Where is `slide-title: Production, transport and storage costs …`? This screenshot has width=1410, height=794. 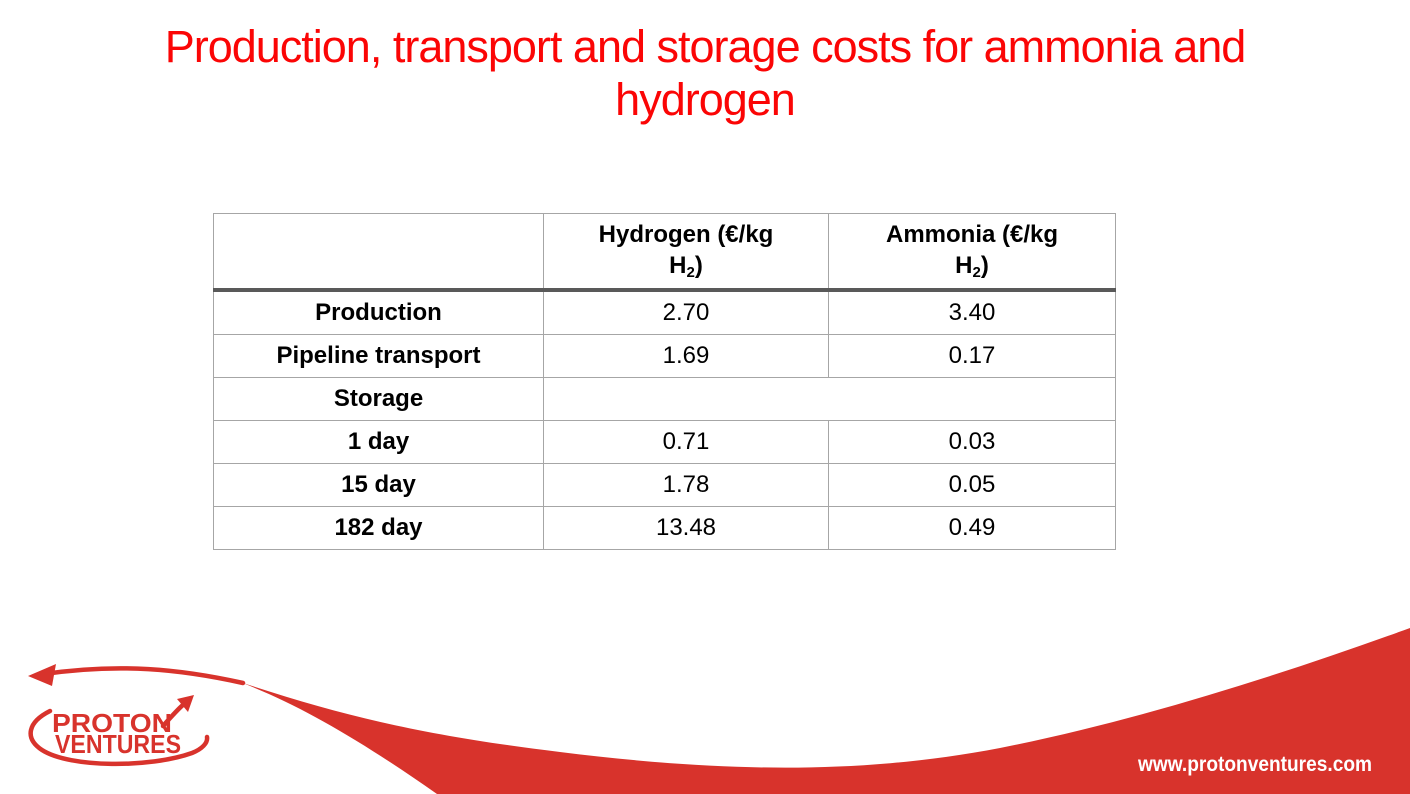 slide-title: Production, transport and storage costs … is located at coordinates (705, 73).